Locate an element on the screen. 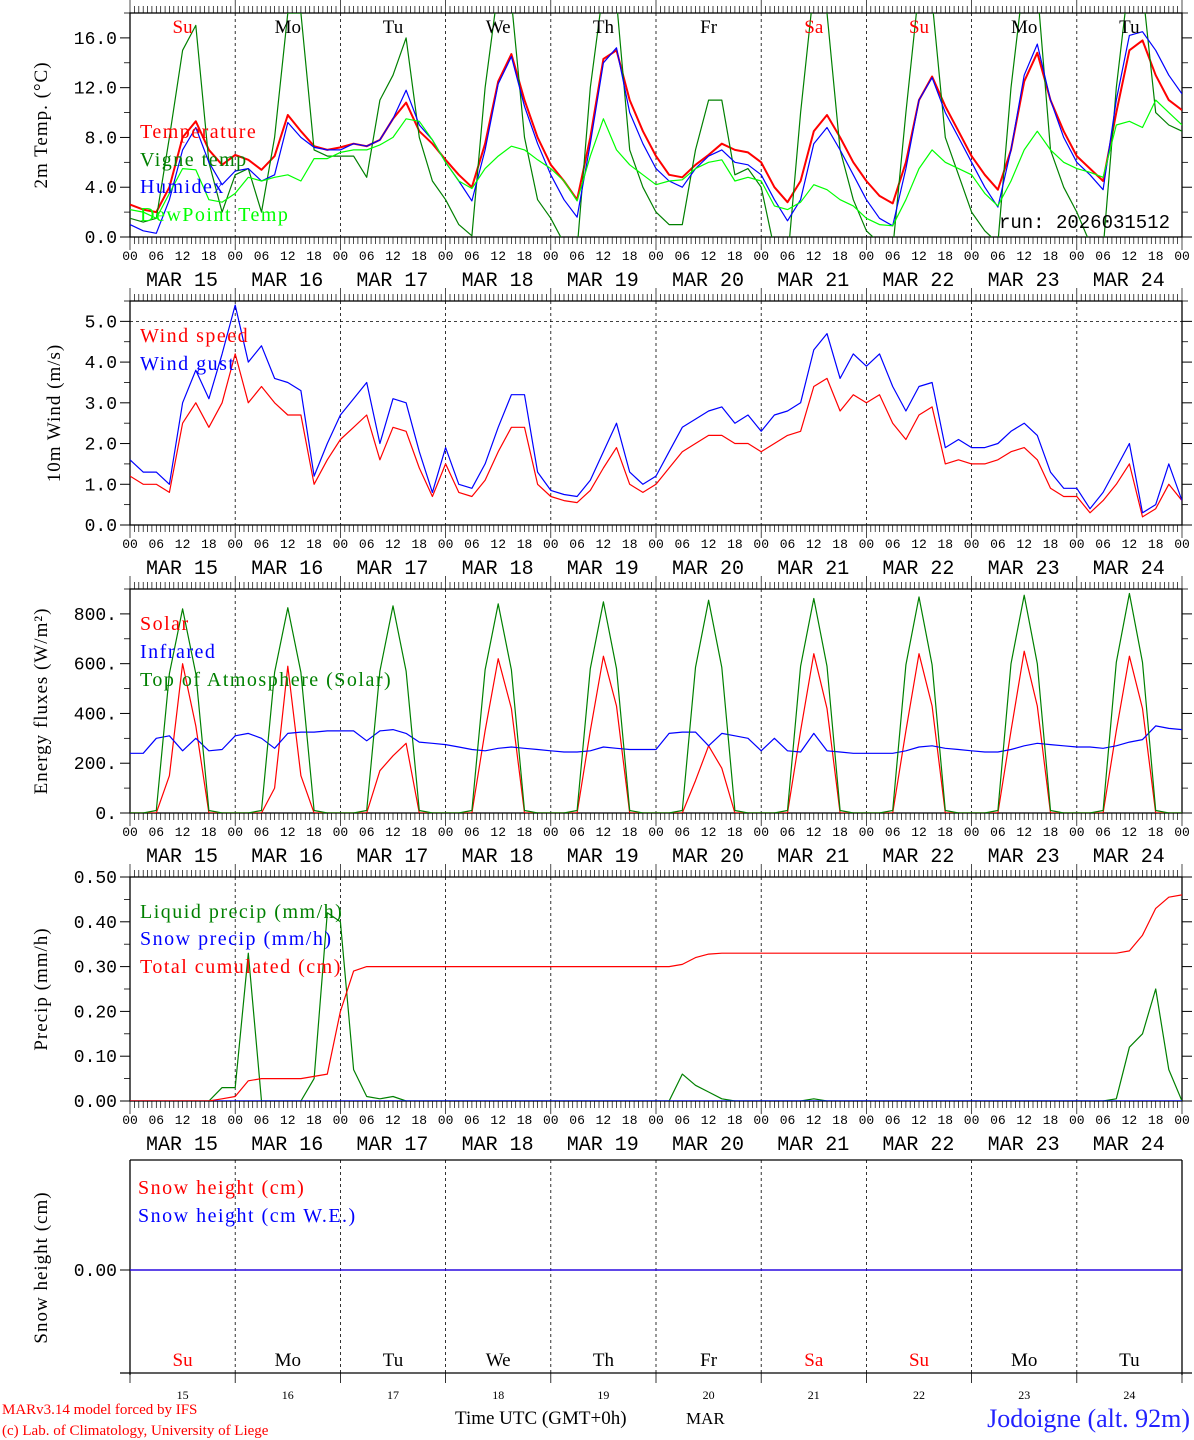 The width and height of the screenshot is (1194, 1440). y-tick-label: 5.0 is located at coordinates (101, 323).